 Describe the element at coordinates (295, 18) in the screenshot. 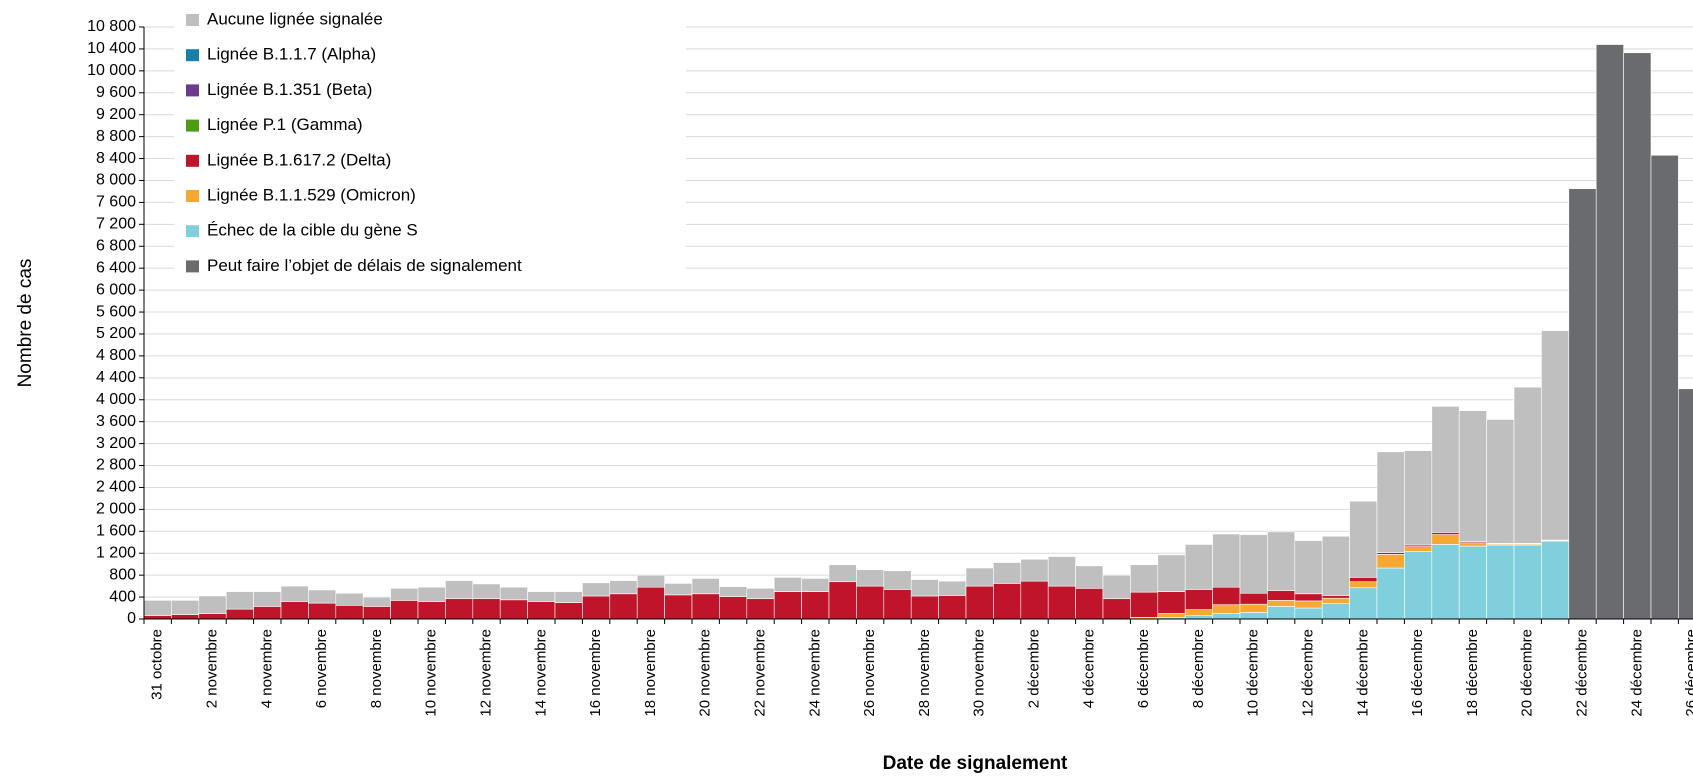

I see `legend-label: Aucune lignée signalée` at that location.